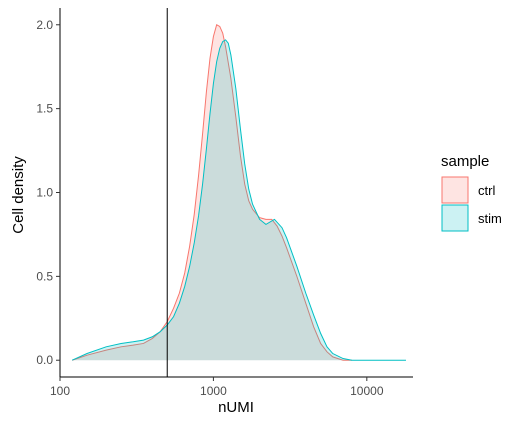 The width and height of the screenshot is (525, 435). Describe the element at coordinates (60, 391) in the screenshot. I see `x-tick-label: 100` at that location.